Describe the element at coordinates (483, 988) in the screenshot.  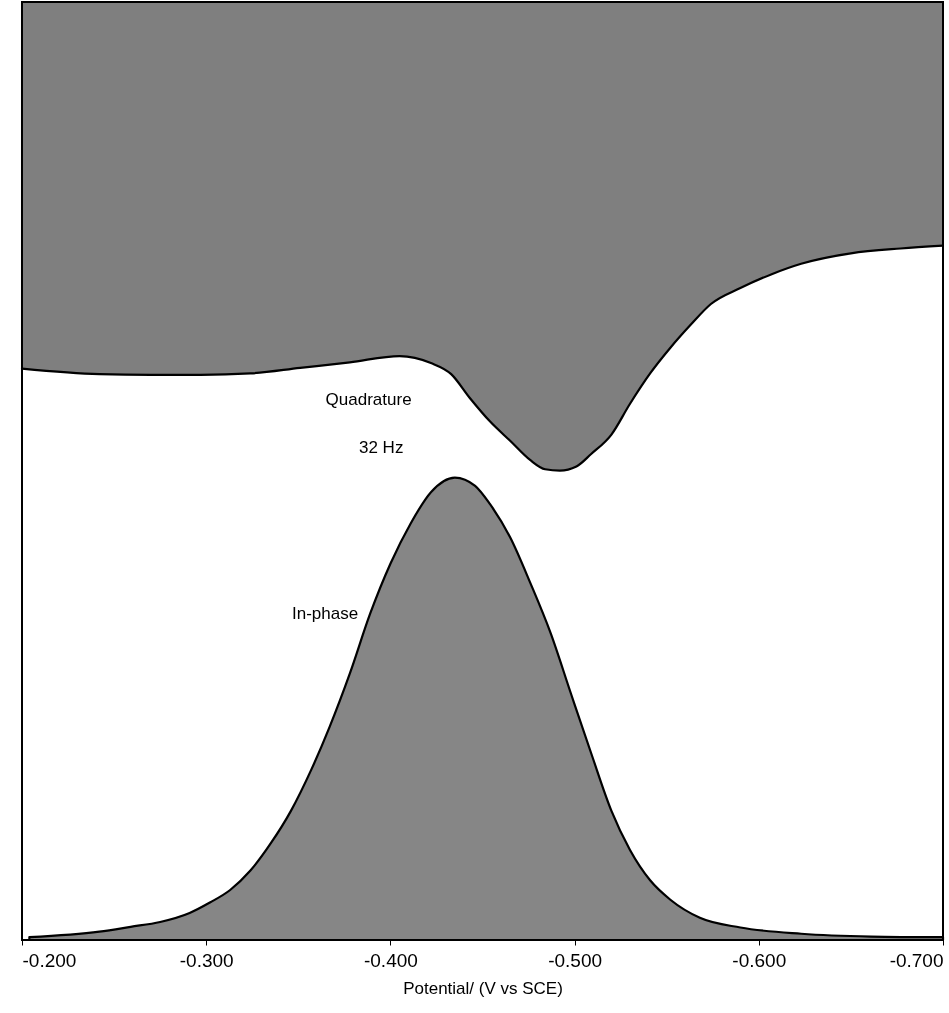
I see `x-axis-title: Potential/ (V vs SCE)` at that location.